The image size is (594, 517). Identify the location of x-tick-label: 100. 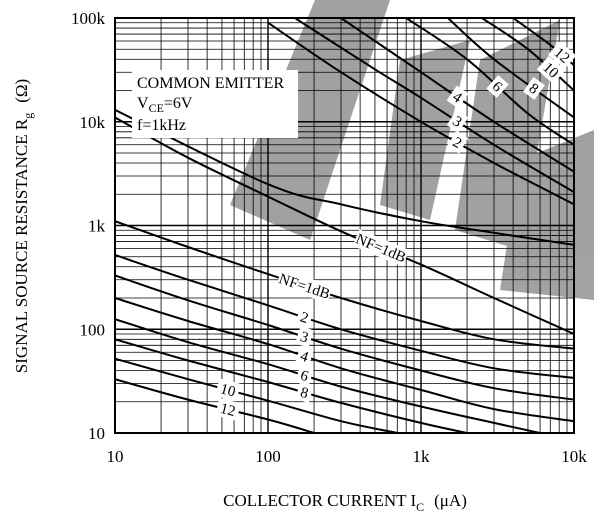
(268, 456).